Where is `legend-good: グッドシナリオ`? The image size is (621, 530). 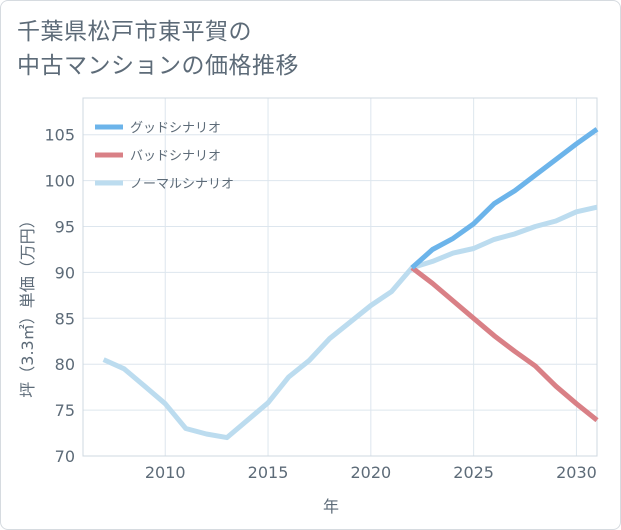
legend-good: グッドシナリオ is located at coordinates (158, 128).